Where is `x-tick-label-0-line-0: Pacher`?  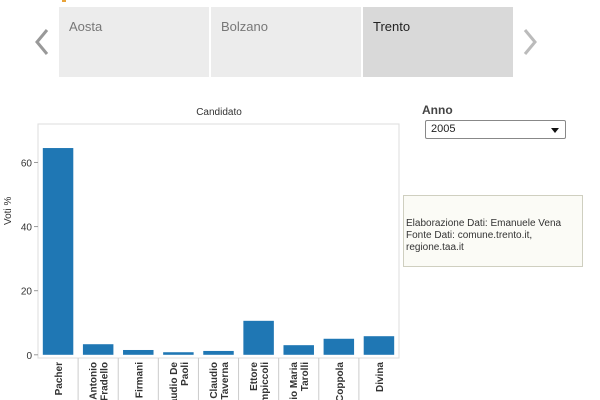 x-tick-label-0-line-0: Pacher is located at coordinates (59, 378).